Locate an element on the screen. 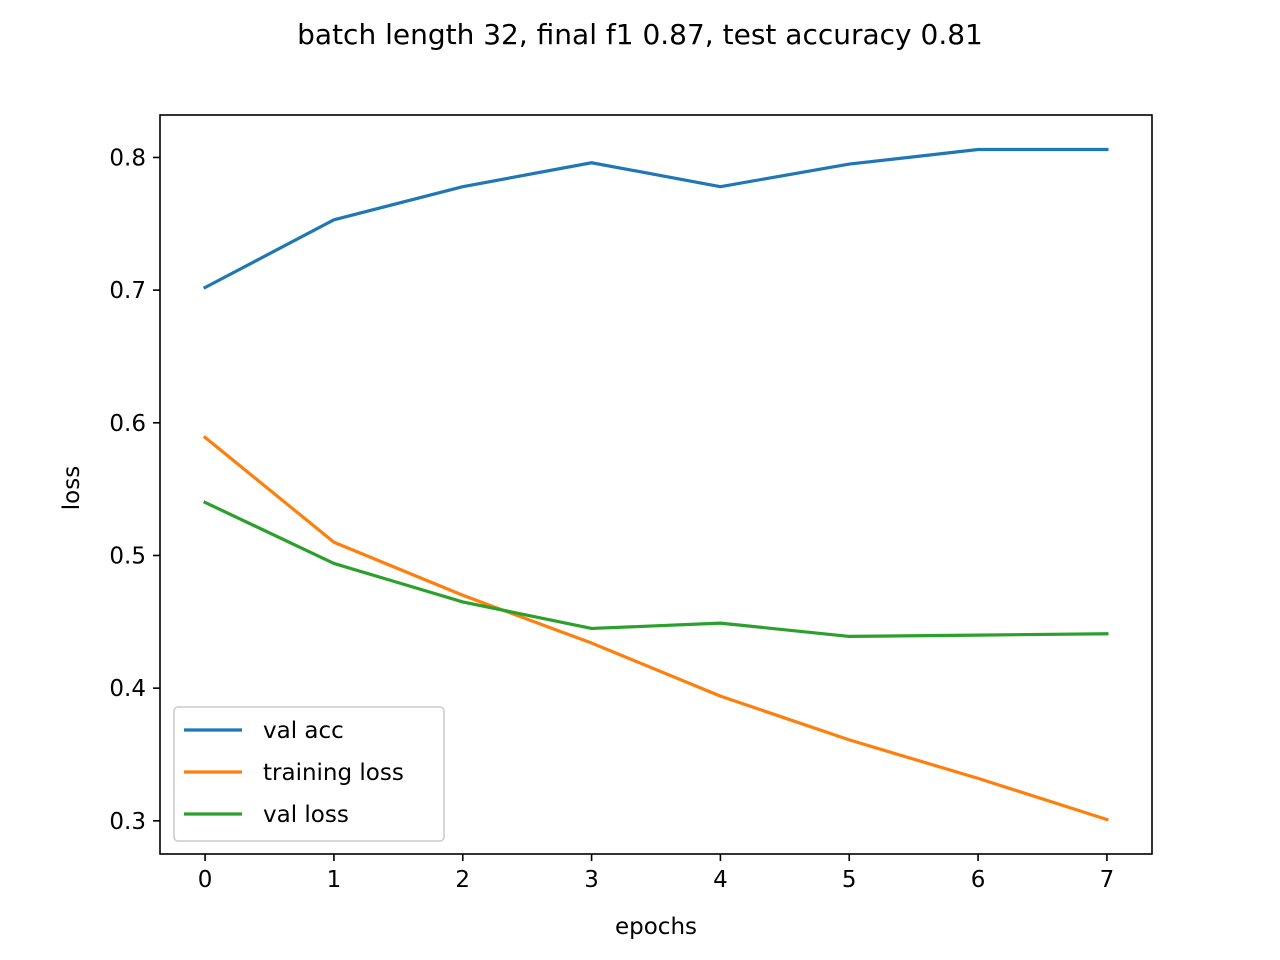  legend: val acc training loss val loss is located at coordinates (309, 774).